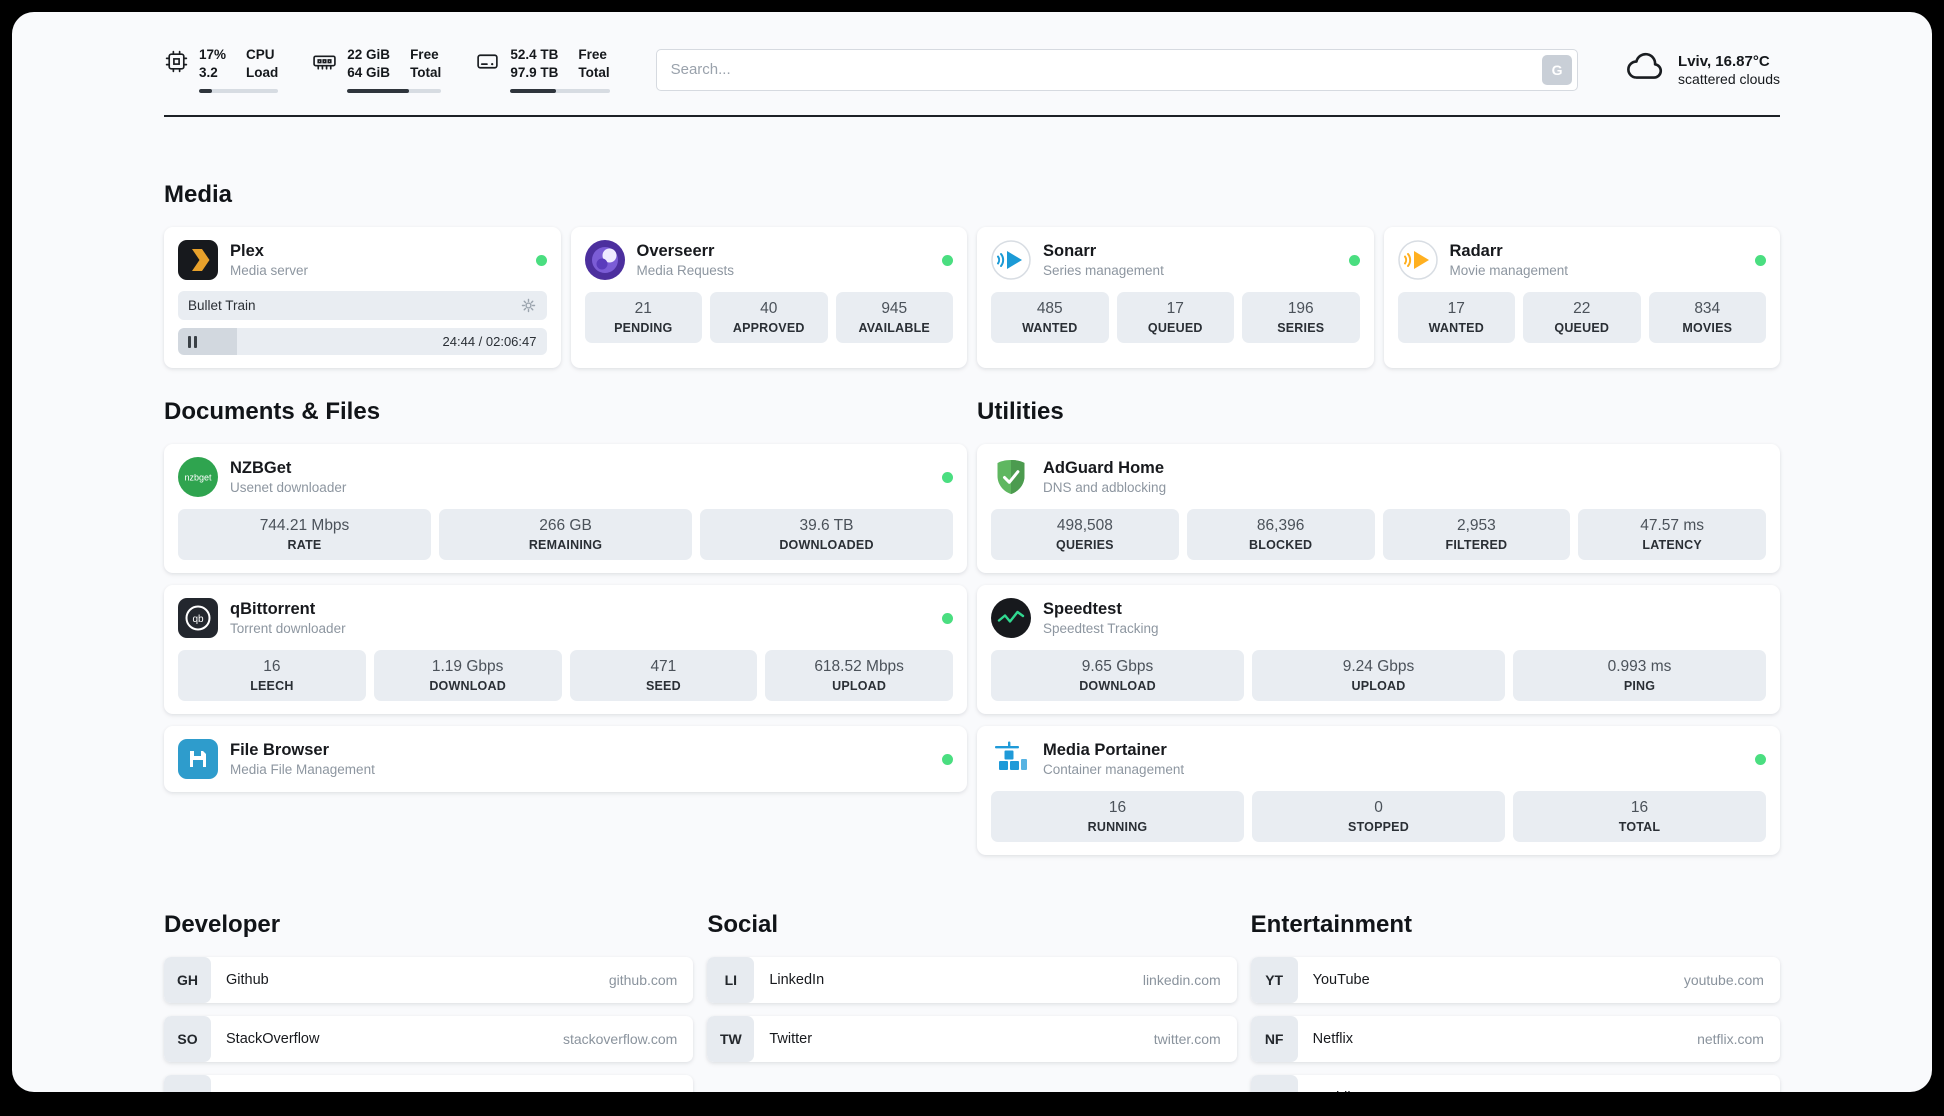  What do you see at coordinates (1011, 260) in the screenshot?
I see `sonarr-icon` at bounding box center [1011, 260].